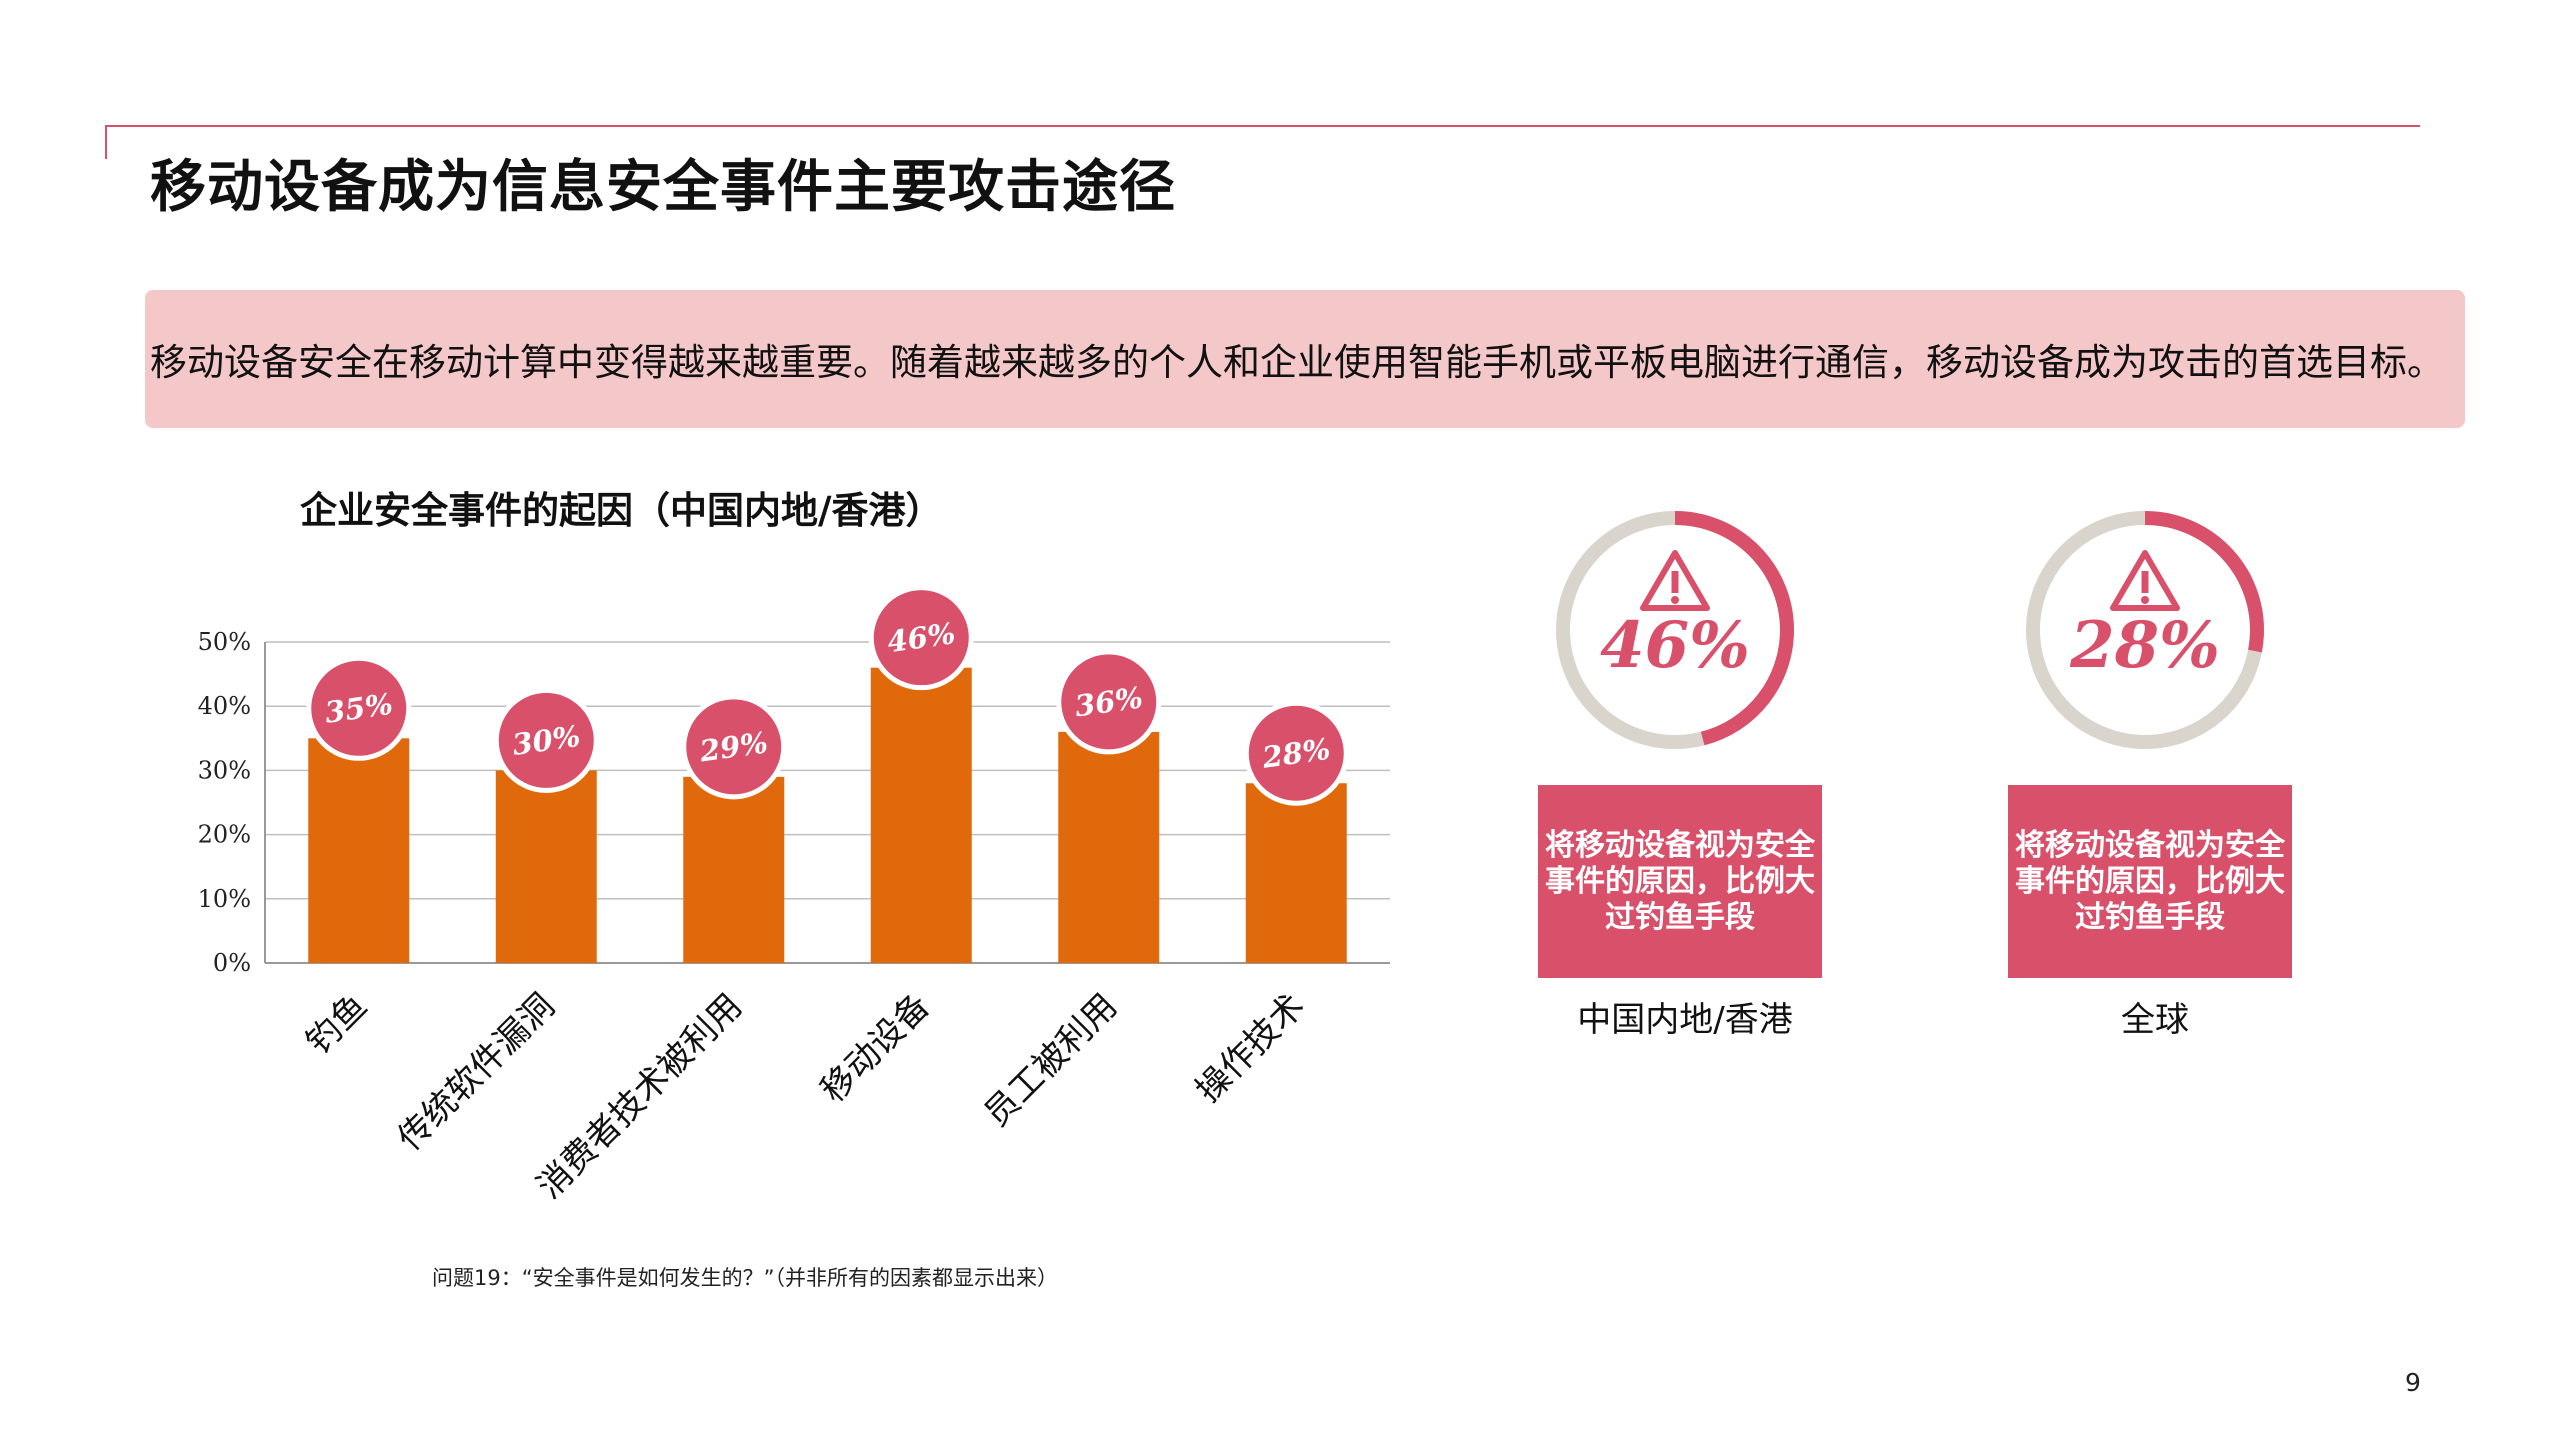  I want to click on header-rule-tick, so click(106, 142).